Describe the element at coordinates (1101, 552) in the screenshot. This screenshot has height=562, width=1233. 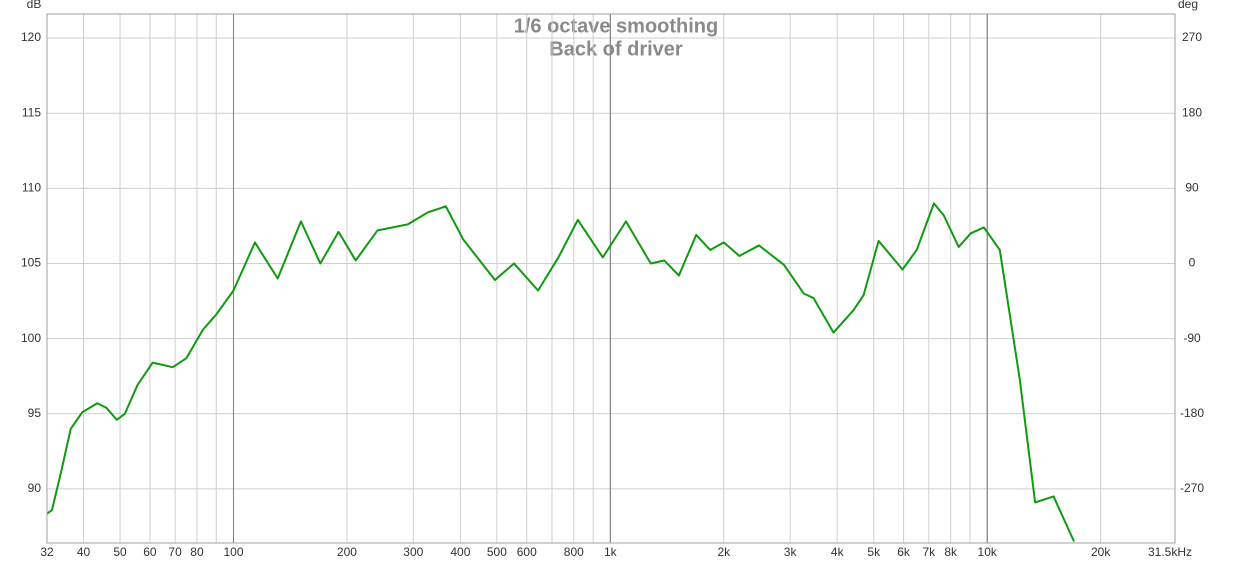
I see `x-tick-label: 20k` at that location.